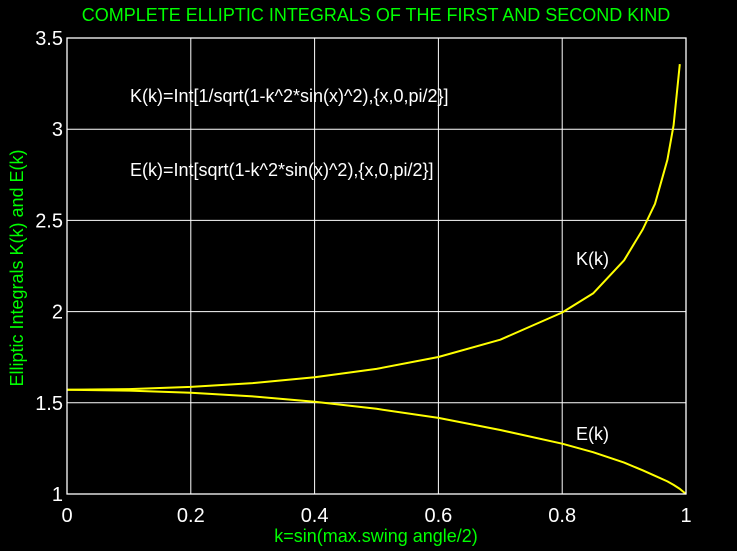  Describe the element at coordinates (685, 516) in the screenshot. I see `x-tick-label: 1` at that location.